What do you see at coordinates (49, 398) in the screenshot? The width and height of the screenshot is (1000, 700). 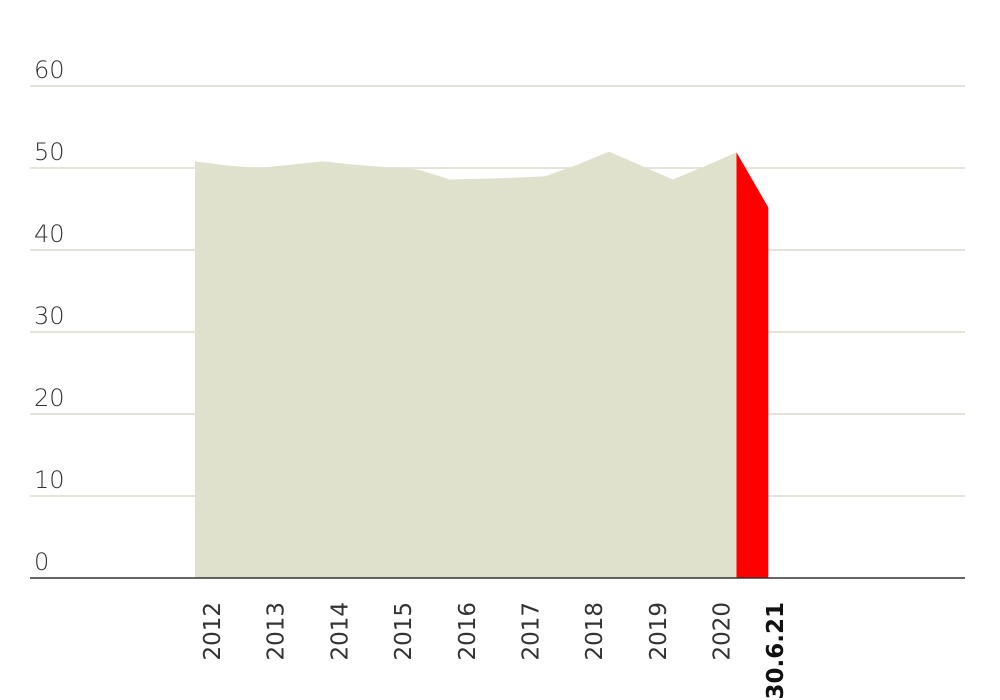 I see `y-tick-label: 20` at bounding box center [49, 398].